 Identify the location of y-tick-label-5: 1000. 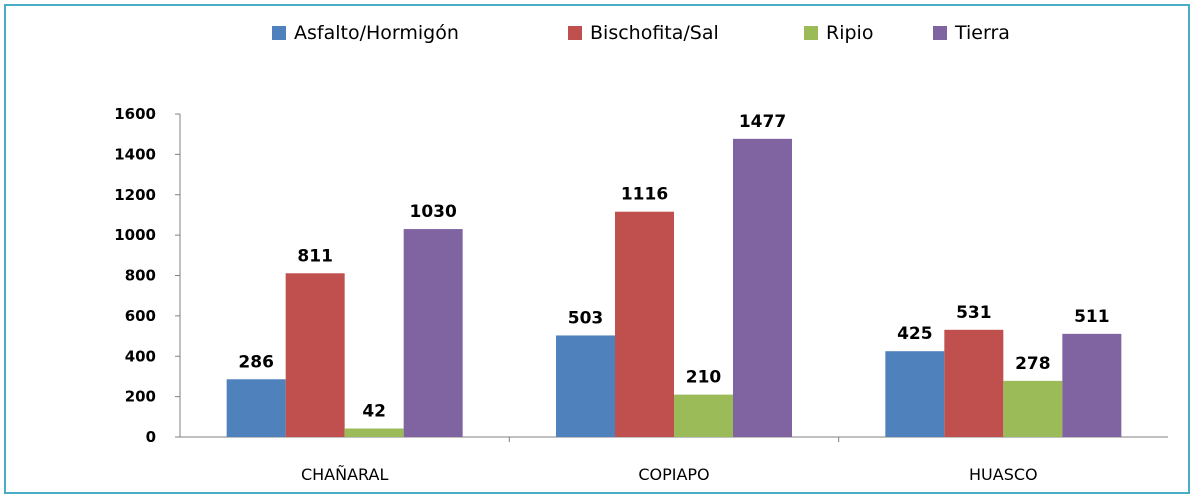
(135, 235).